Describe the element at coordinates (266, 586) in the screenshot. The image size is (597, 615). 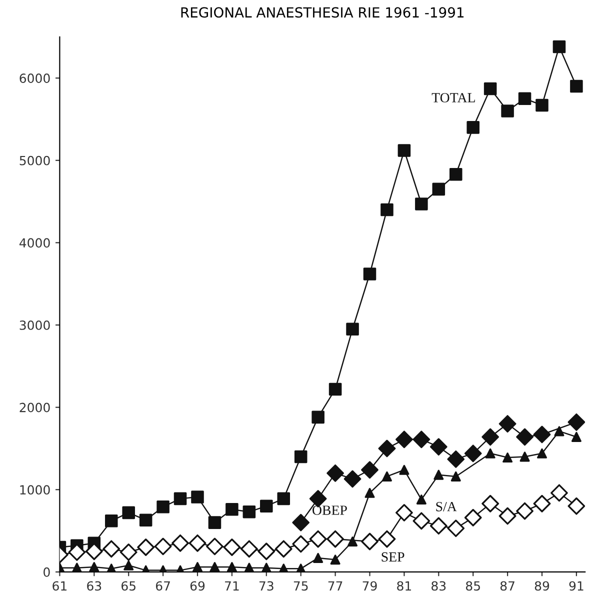
I see `x-tick-label: 73` at that location.